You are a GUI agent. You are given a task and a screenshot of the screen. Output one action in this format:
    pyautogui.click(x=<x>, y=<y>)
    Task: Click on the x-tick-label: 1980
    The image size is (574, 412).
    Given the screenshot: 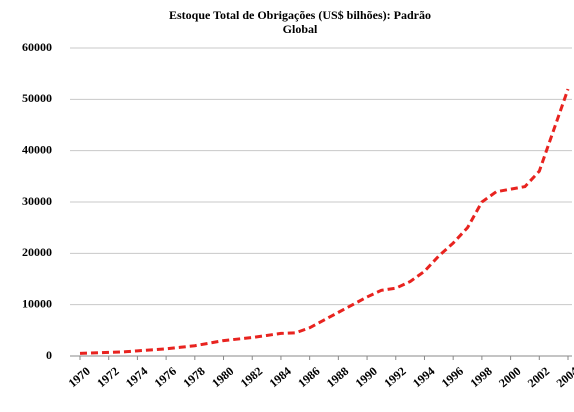 What is the action you would take?
    pyautogui.click(x=222, y=377)
    